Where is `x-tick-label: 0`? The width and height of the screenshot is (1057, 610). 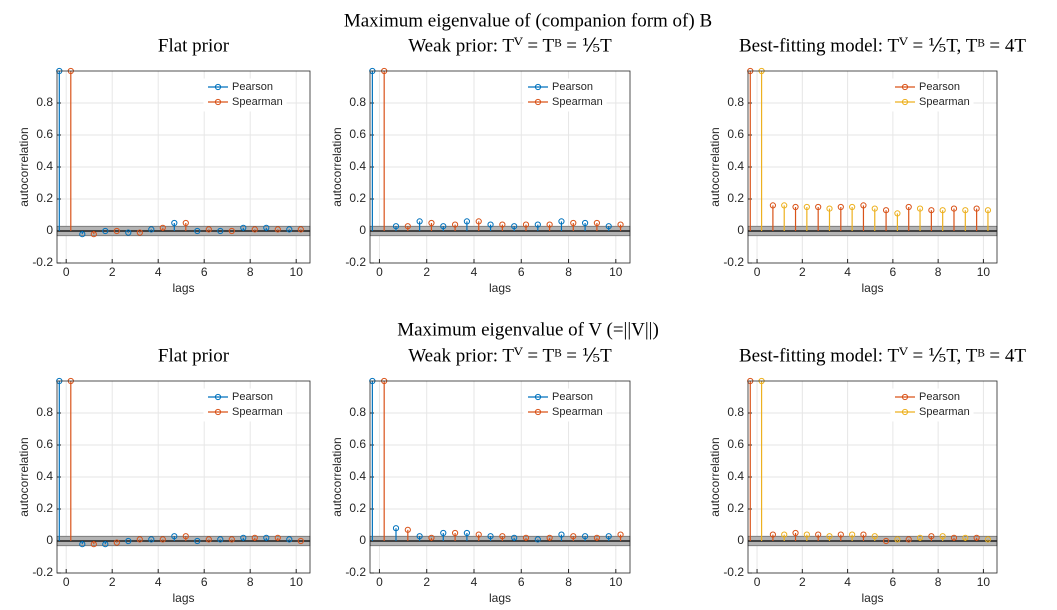 x-tick-label: 0 is located at coordinates (757, 272).